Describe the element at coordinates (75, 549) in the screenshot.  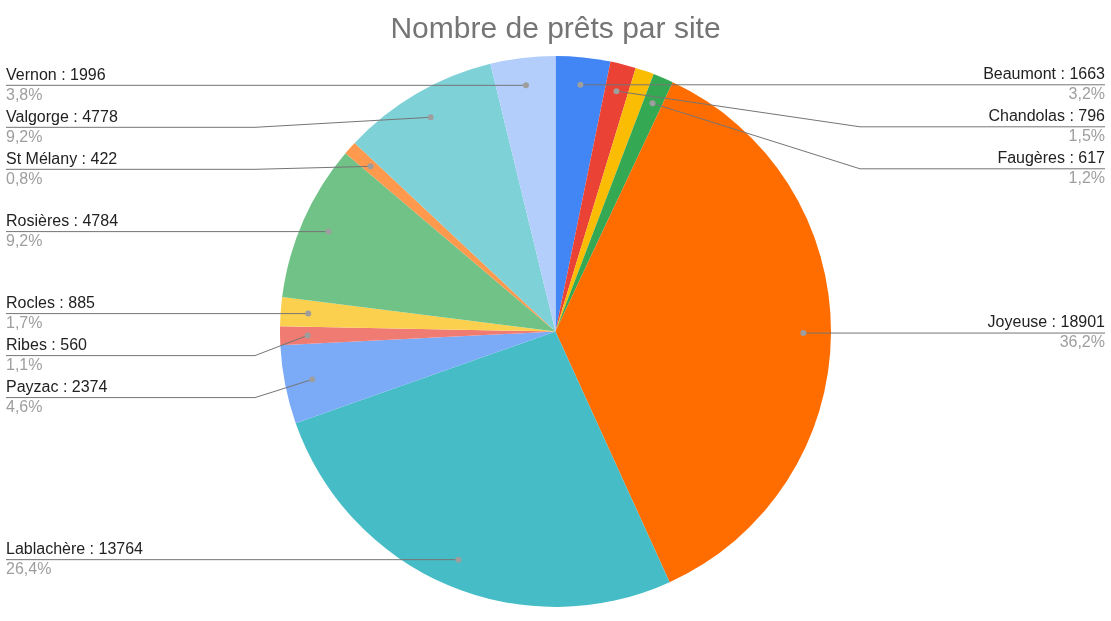
I see `slice-label: Lablachère : 13764` at that location.